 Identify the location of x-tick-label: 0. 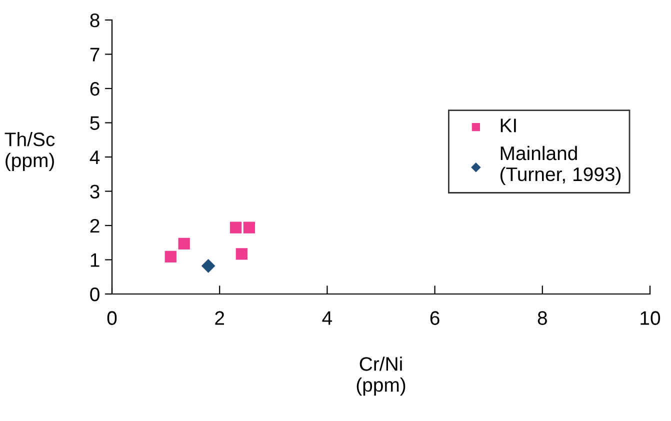
(112, 318).